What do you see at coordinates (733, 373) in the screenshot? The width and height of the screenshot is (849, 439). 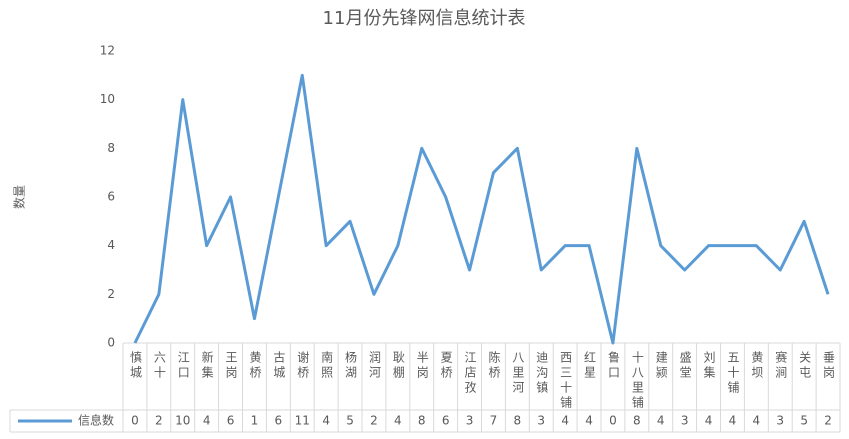 I see `x-tick-label: 五十铺` at bounding box center [733, 373].